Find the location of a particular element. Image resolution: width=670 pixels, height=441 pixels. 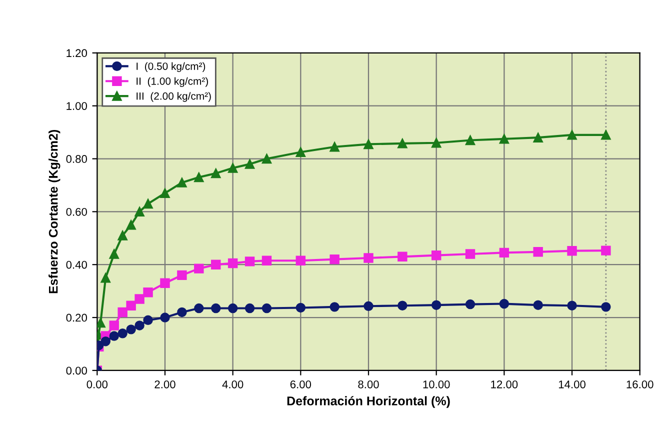

y-tick-label: 1.00 is located at coordinates (76, 106).